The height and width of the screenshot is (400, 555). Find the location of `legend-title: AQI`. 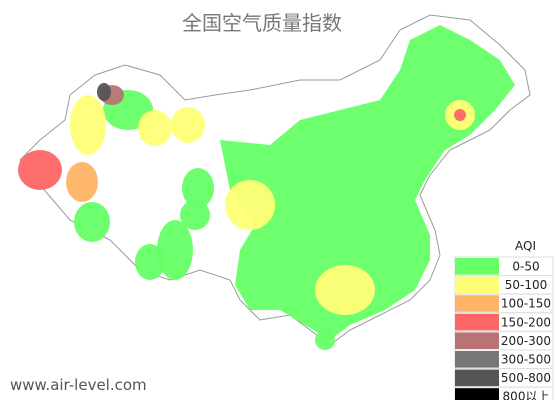

legend-title: AQI is located at coordinates (525, 246).